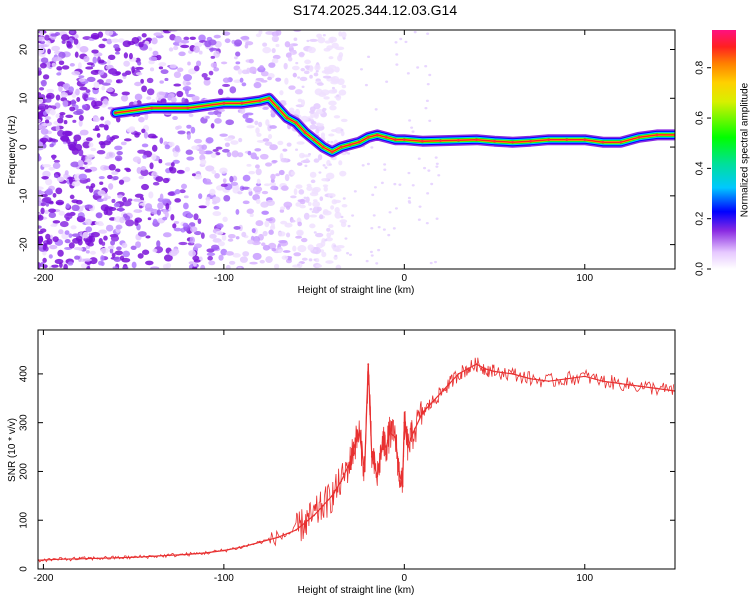 The width and height of the screenshot is (750, 605). I want to click on spectrogram-xtick-label: 100, so click(584, 278).